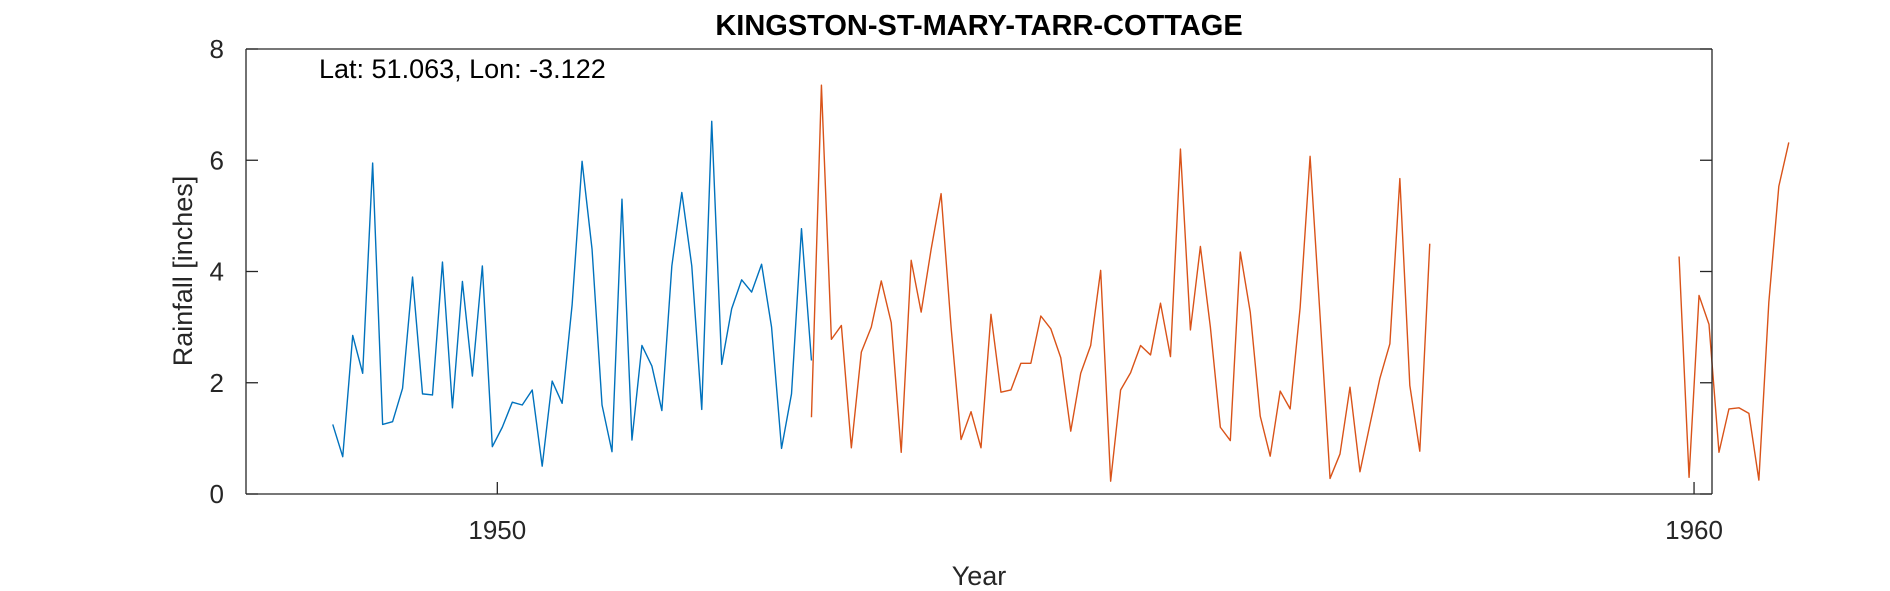 The image size is (1890, 591). What do you see at coordinates (497, 530) in the screenshot?
I see `x-tick-label-1950: 1950` at bounding box center [497, 530].